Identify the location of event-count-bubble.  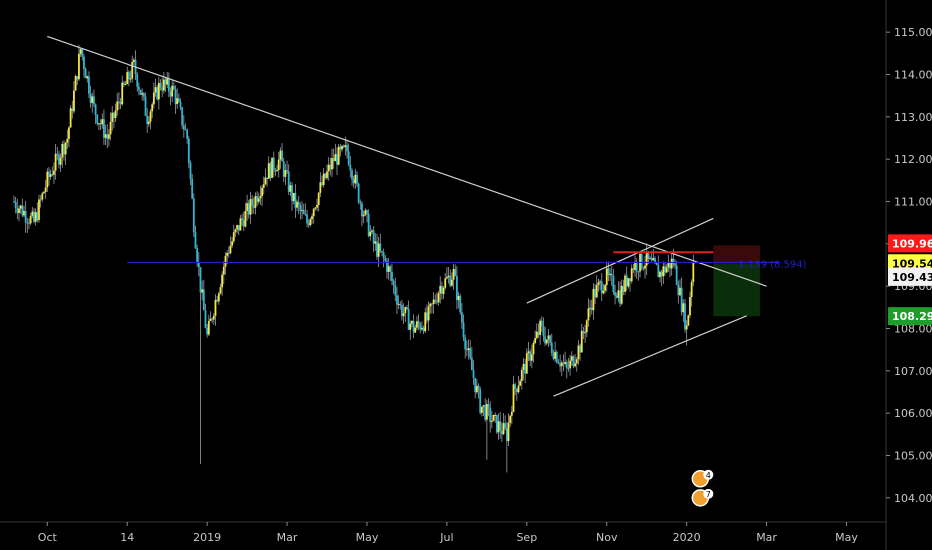
(708, 474).